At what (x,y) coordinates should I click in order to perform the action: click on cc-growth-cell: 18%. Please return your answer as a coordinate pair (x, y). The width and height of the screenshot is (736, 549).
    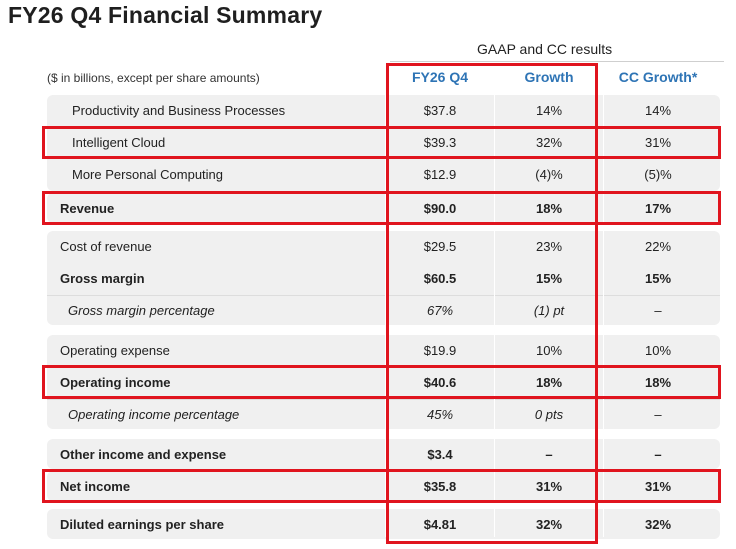
    Looking at the image, I should click on (658, 382).